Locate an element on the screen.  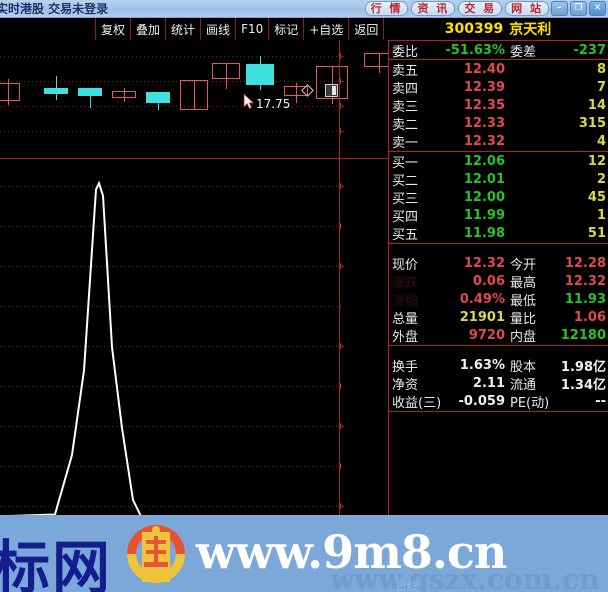
watermark-banner: www.gszx.com.cn 标网 www.9m8.cn 日线 is located at coordinates (304, 553).